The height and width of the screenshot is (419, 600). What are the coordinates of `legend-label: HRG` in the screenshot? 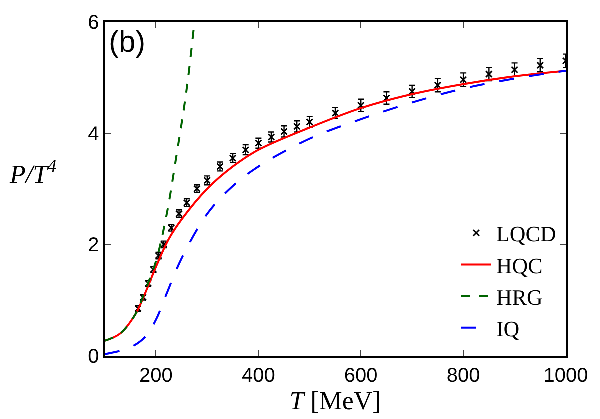 It's located at (519, 297).